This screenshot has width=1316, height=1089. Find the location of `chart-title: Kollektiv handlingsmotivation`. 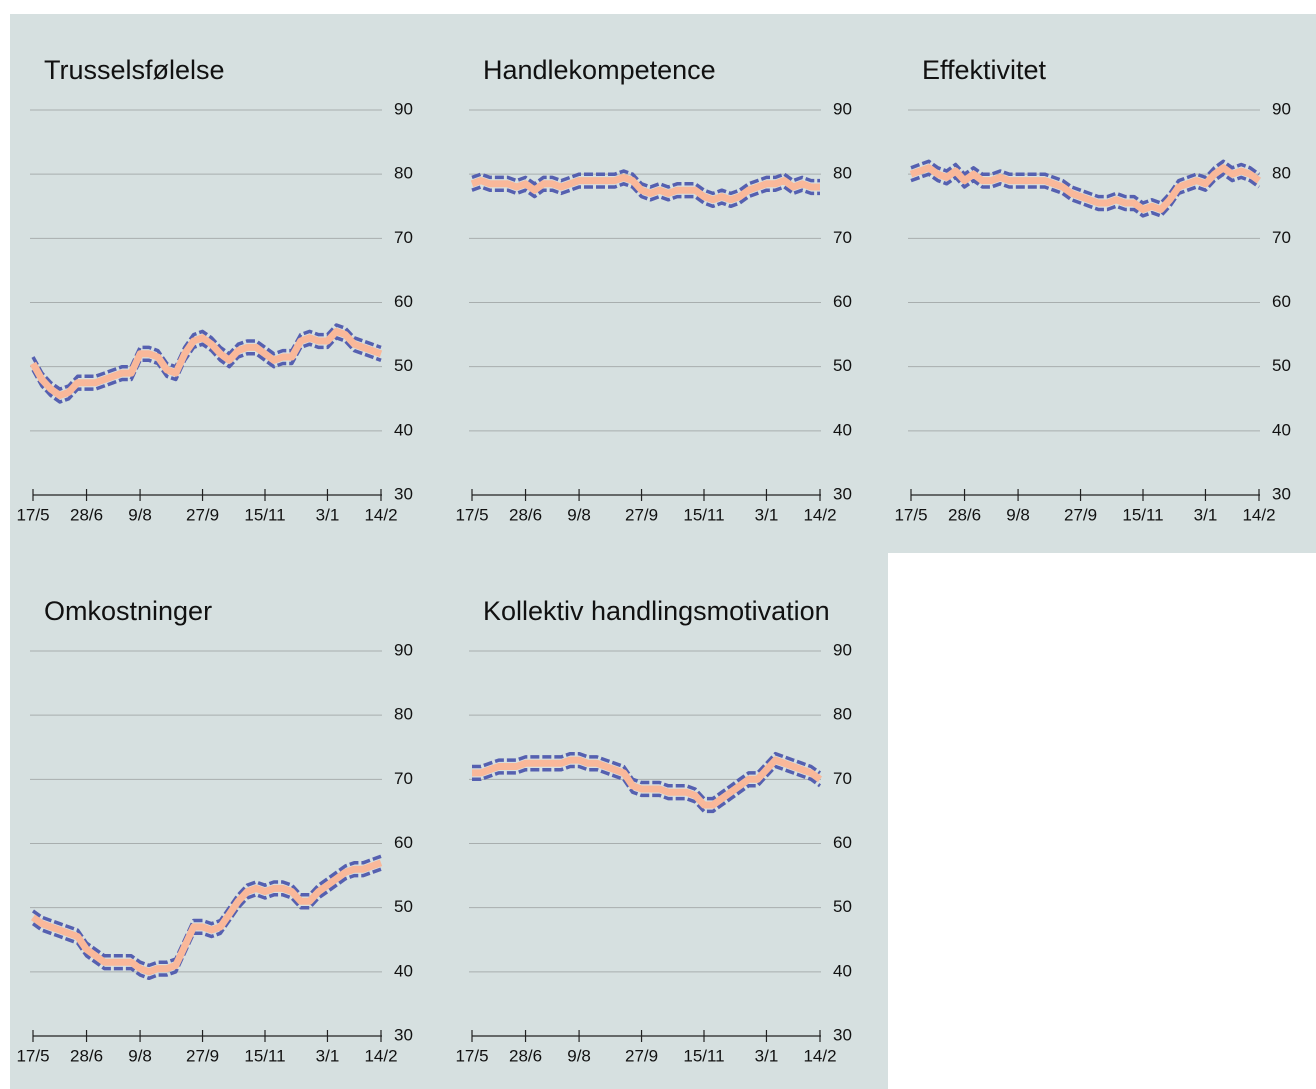

chart-title: Kollektiv handlingsmotivation is located at coordinates (656, 611).